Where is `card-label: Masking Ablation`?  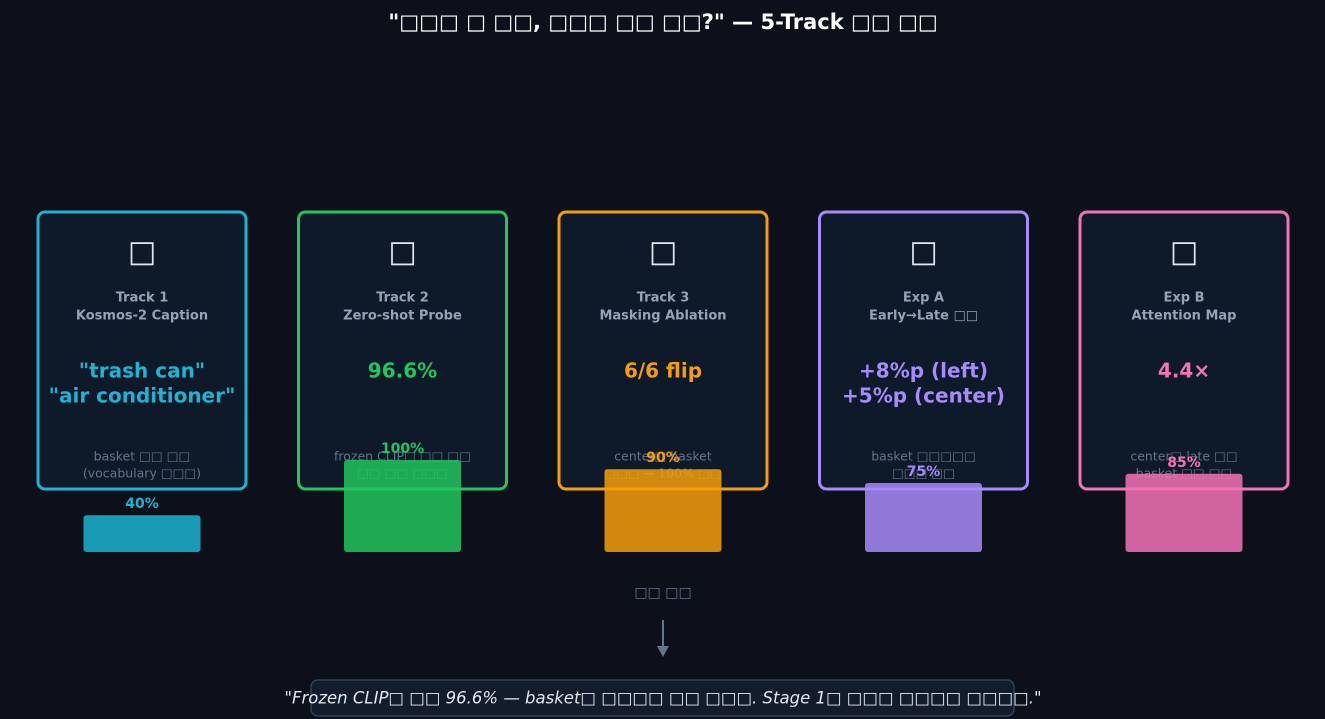
card-label: Masking Ablation is located at coordinates (662, 316).